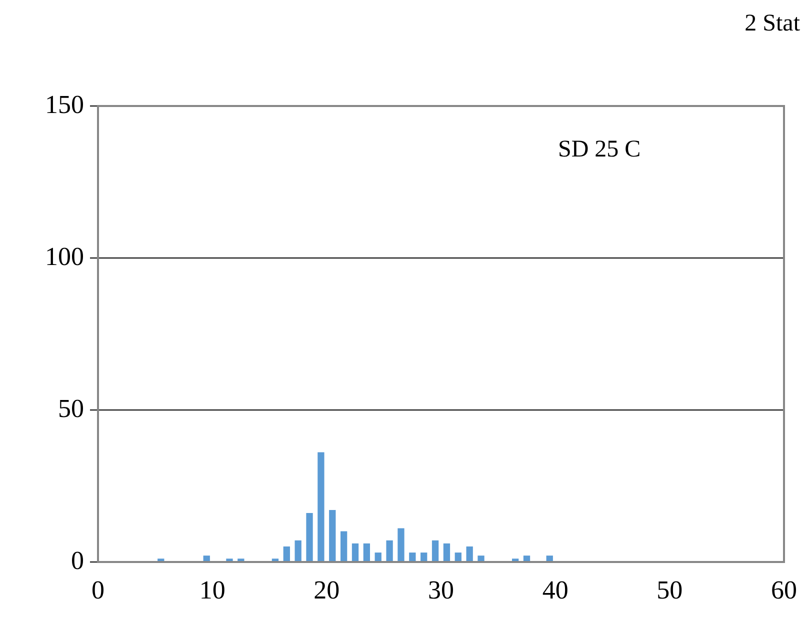 This screenshot has height=628, width=807. I want to click on x-tick-label: 0, so click(98, 589).